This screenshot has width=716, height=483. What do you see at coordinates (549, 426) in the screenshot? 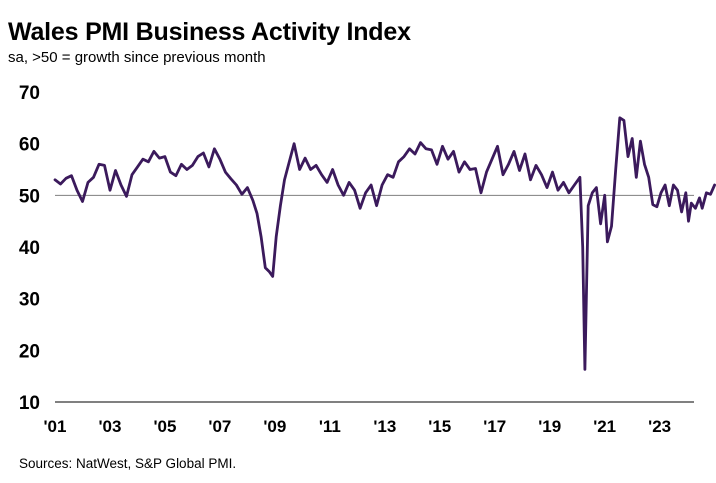
I see `x-tick-label: '19` at bounding box center [549, 426].